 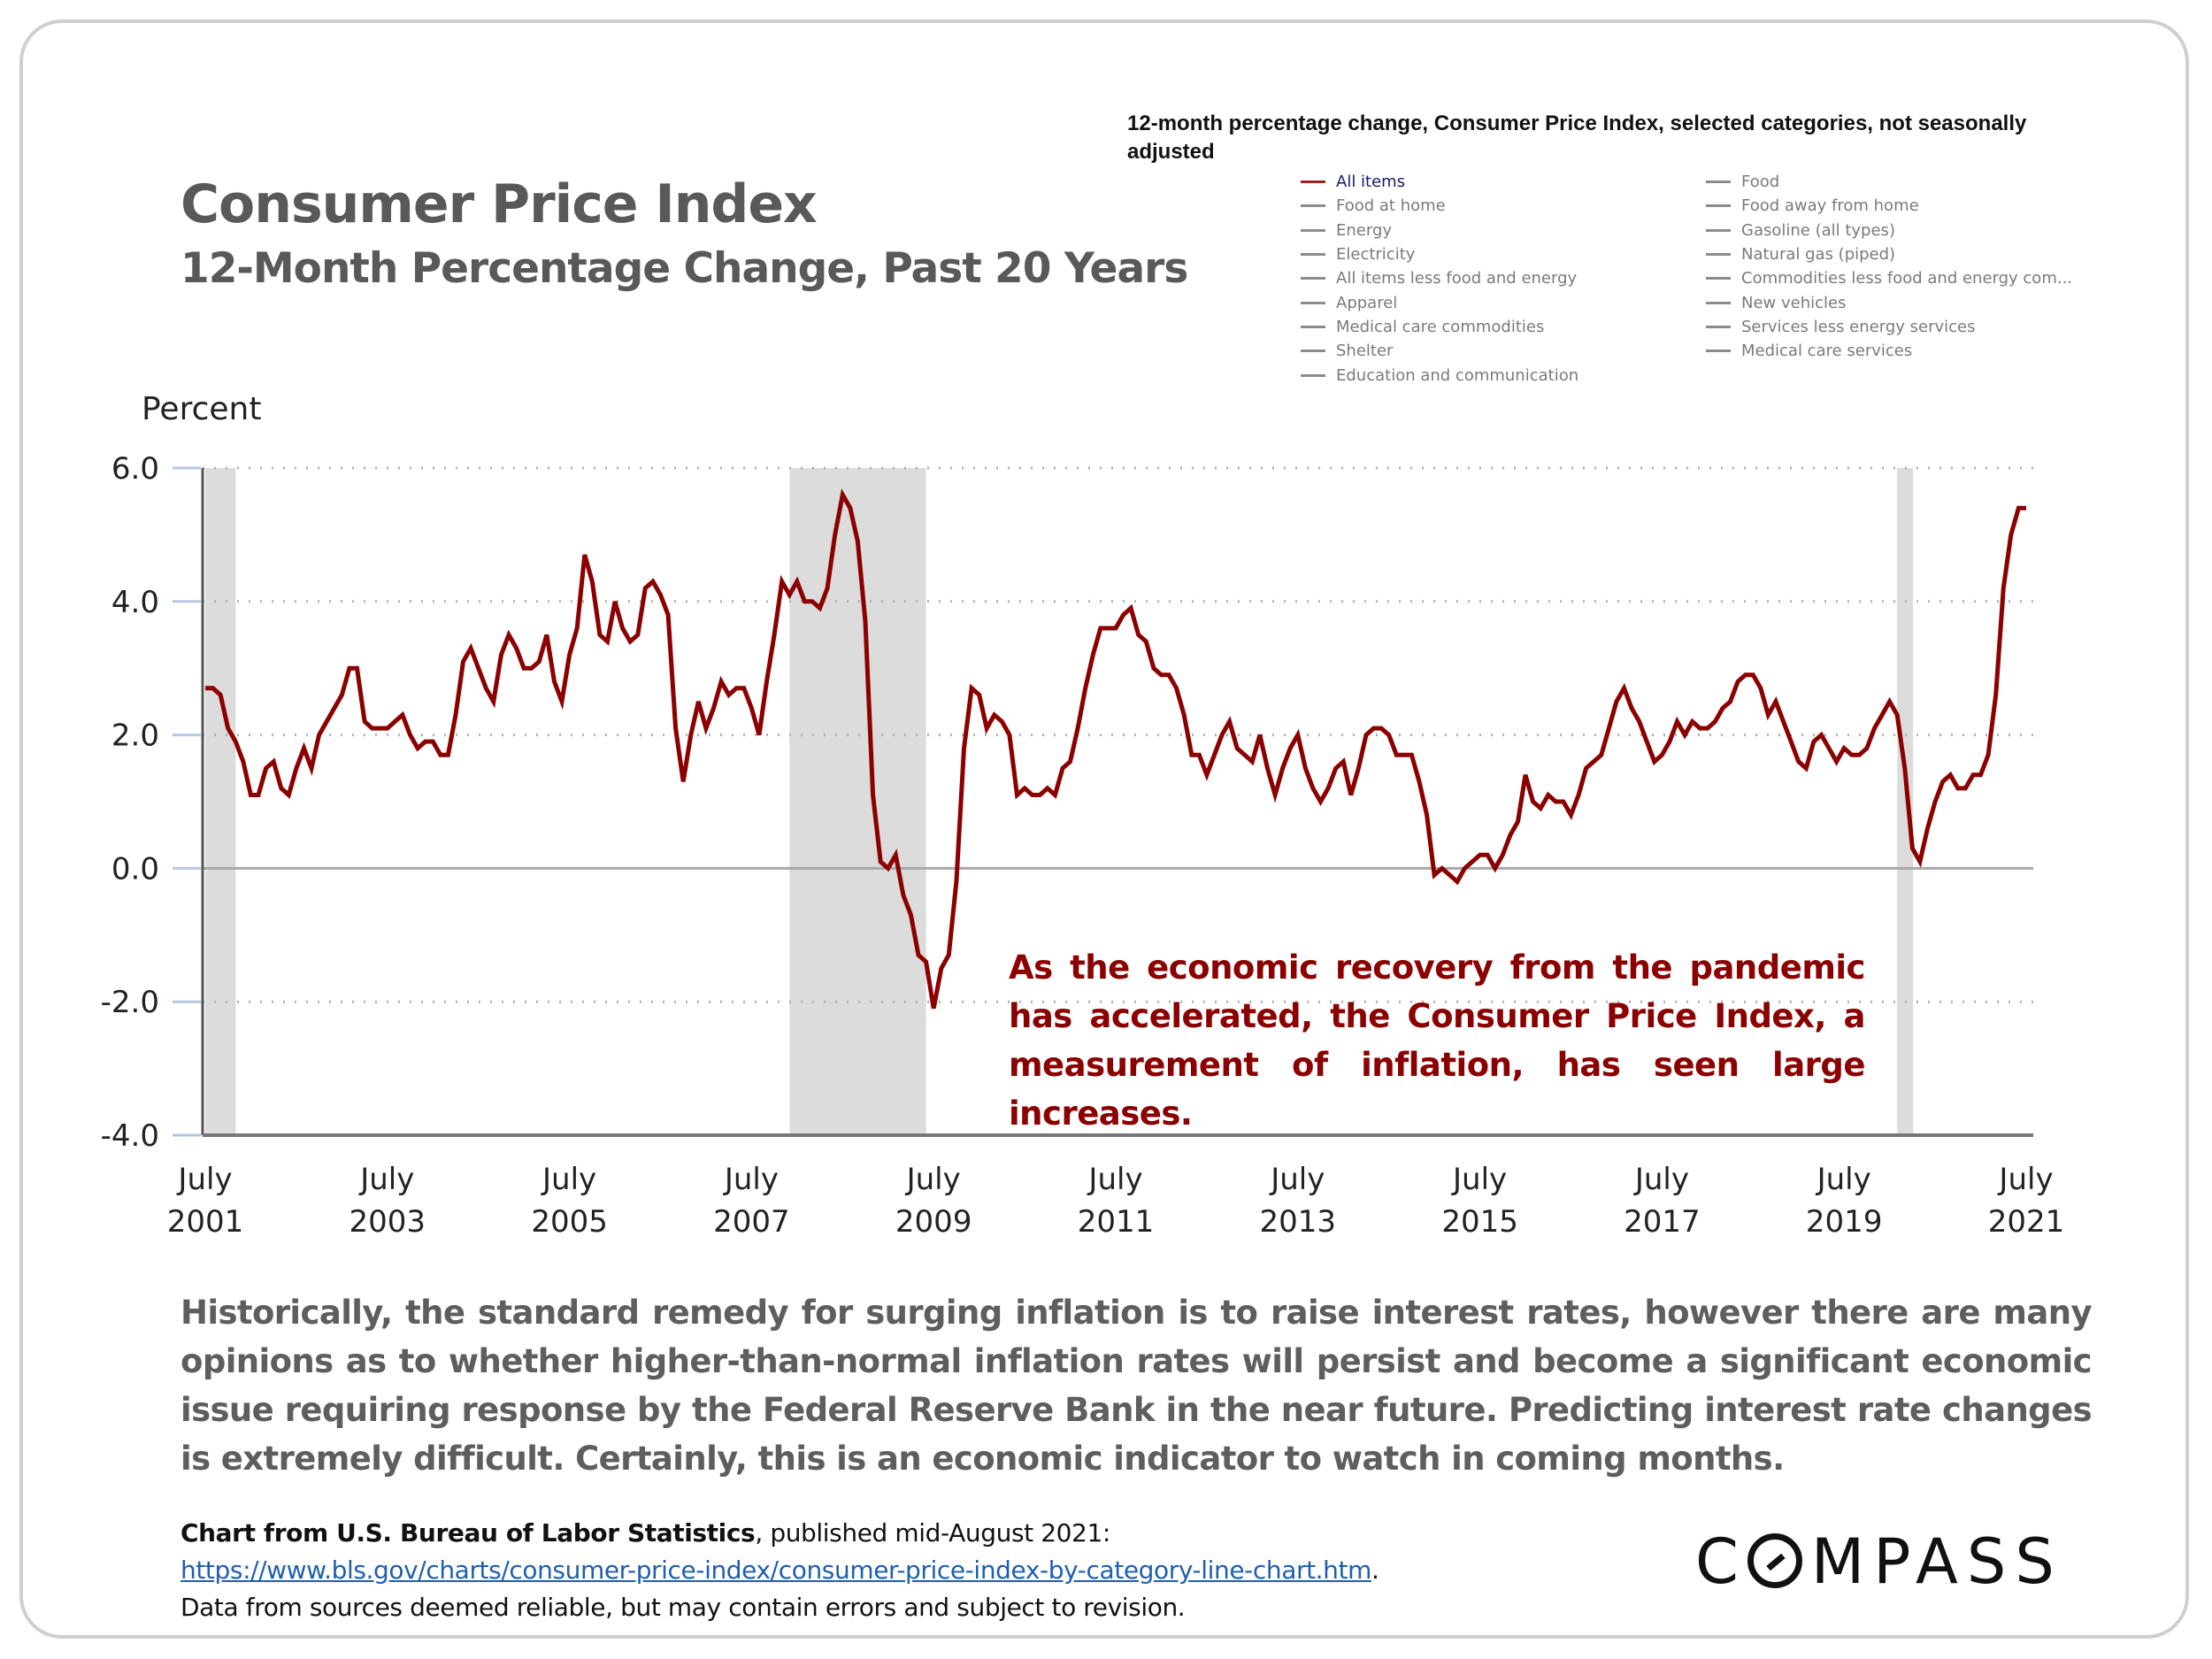 I want to click on legend-label: Food away from home, so click(x=1830, y=206).